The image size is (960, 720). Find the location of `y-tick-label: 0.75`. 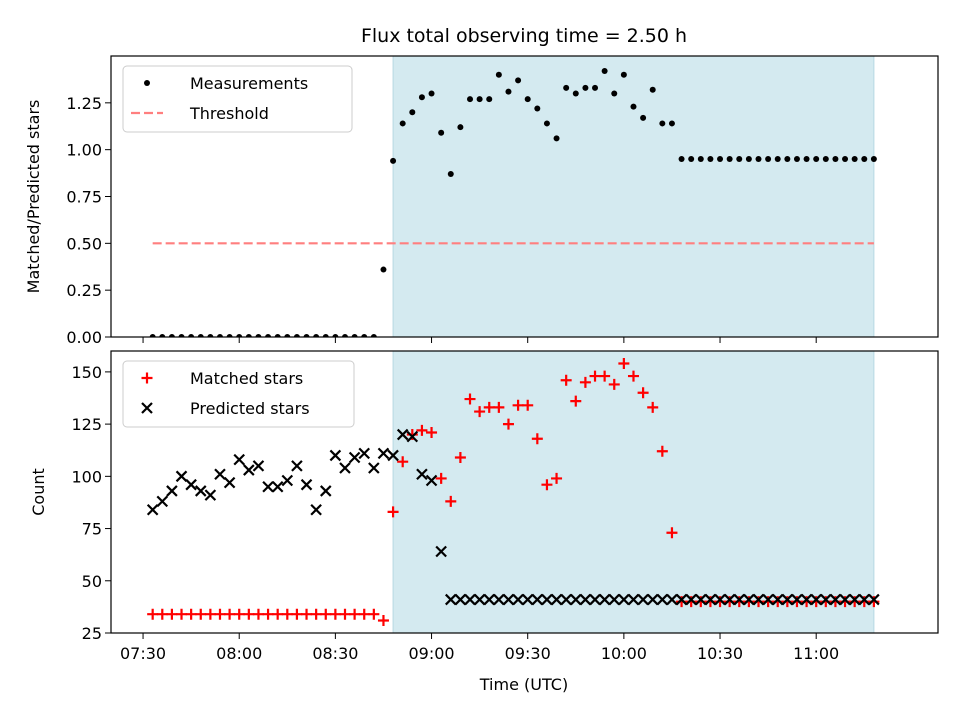

y-tick-label: 0.75 is located at coordinates (84, 197).